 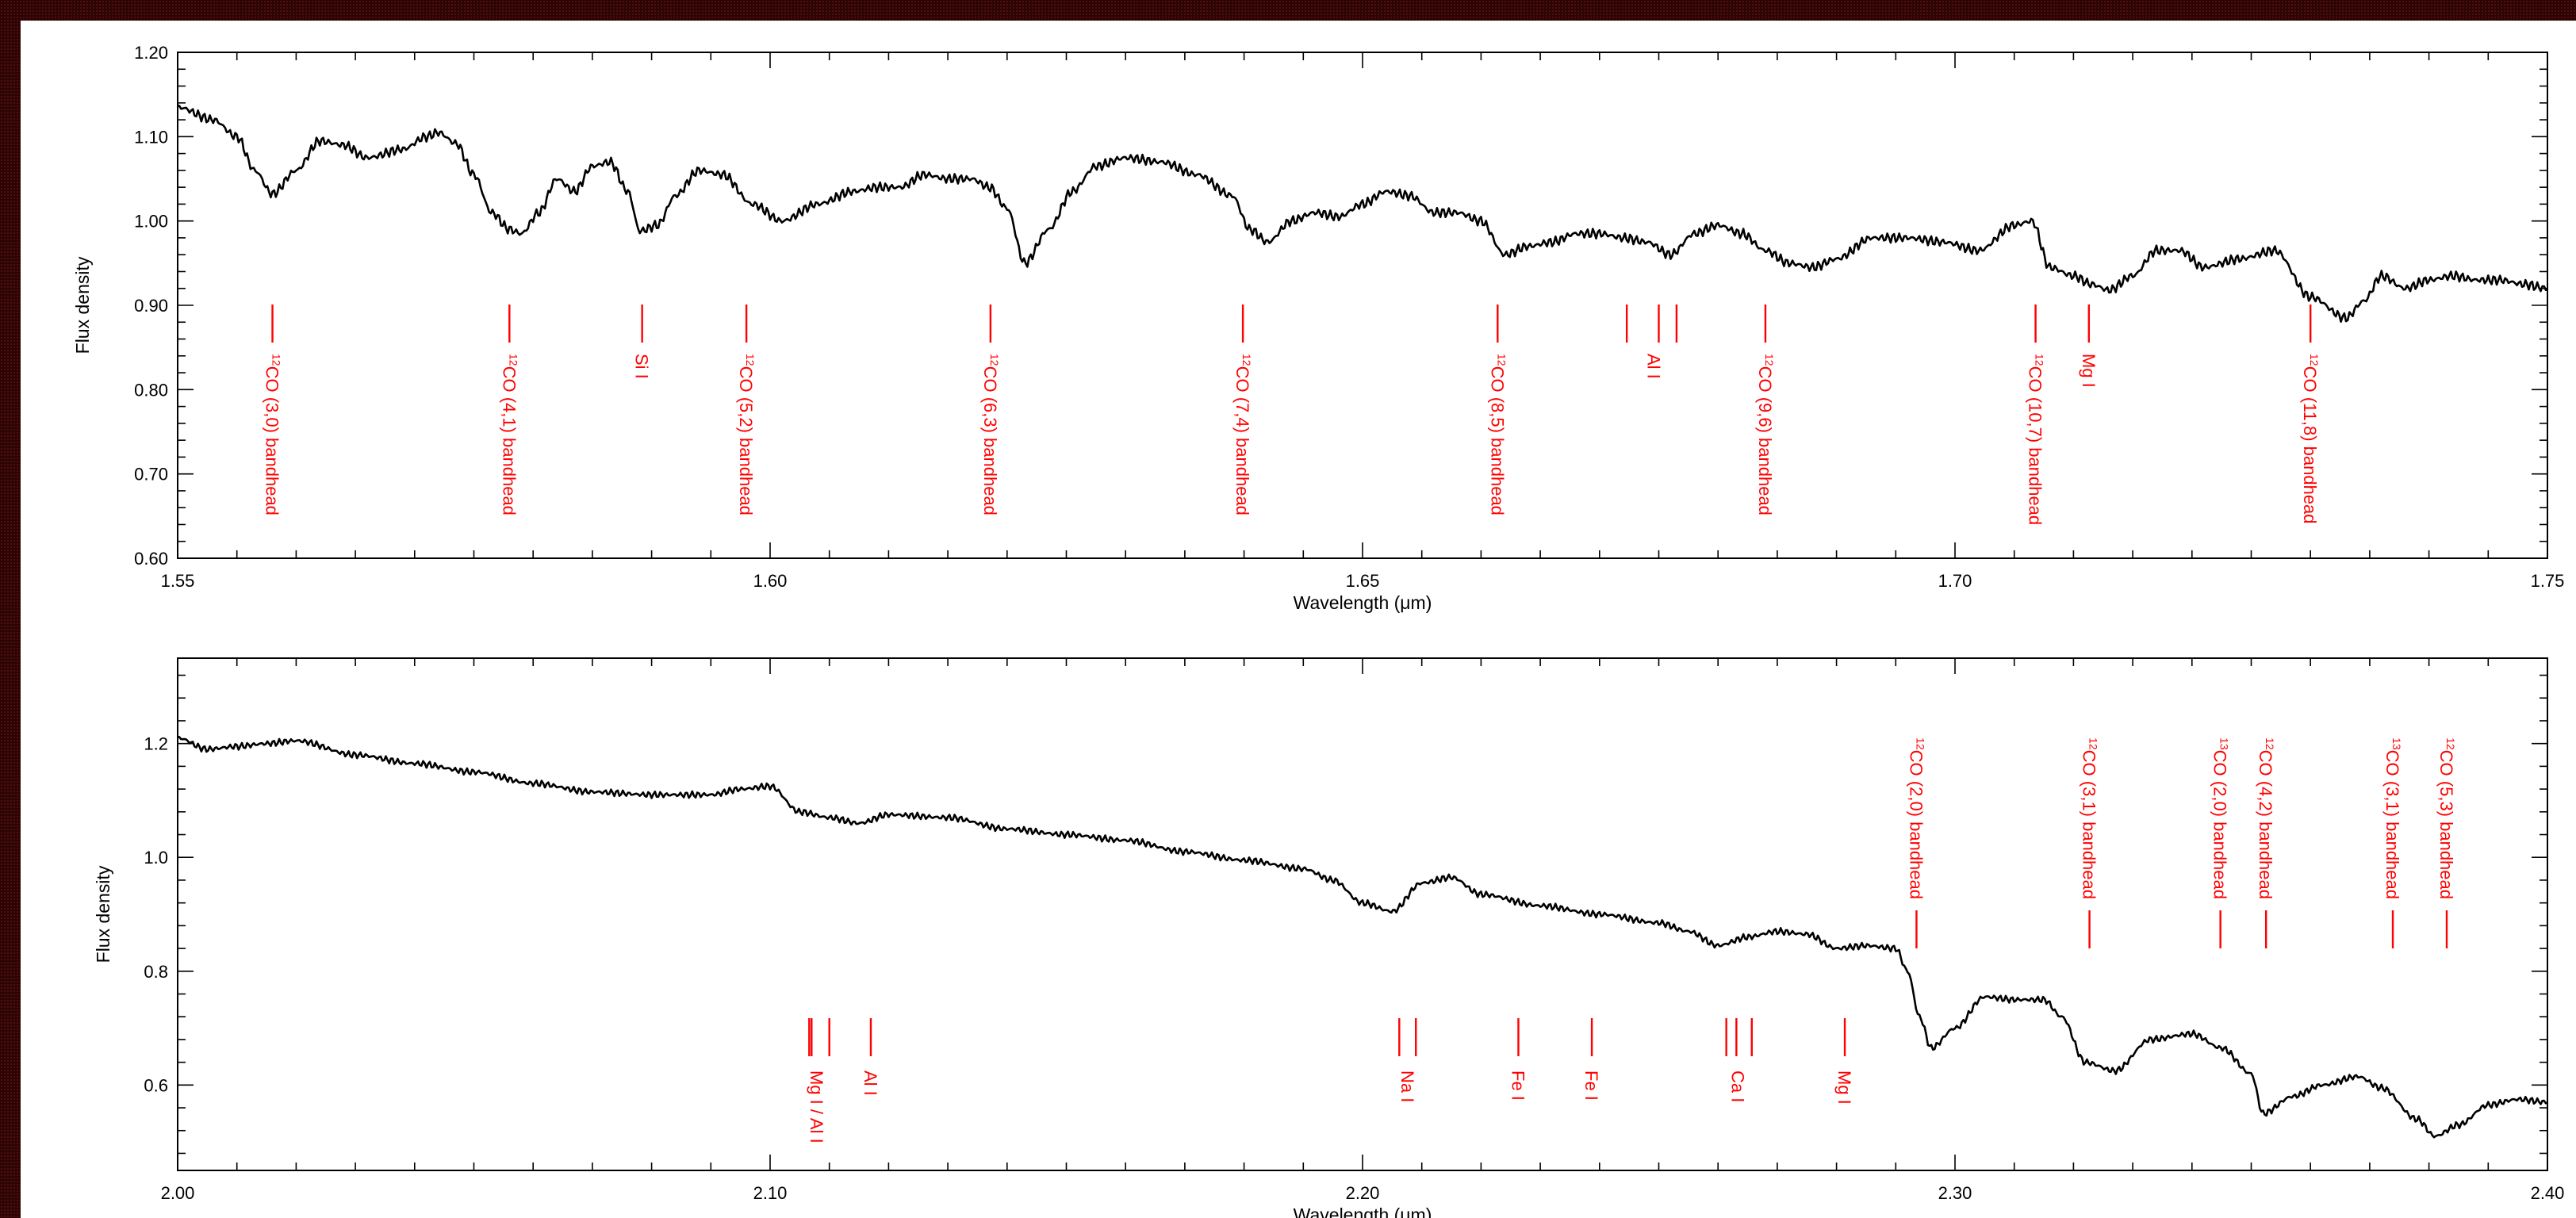 I want to click on annotation-label: 12CO (6,3) bandhead, so click(x=991, y=434).